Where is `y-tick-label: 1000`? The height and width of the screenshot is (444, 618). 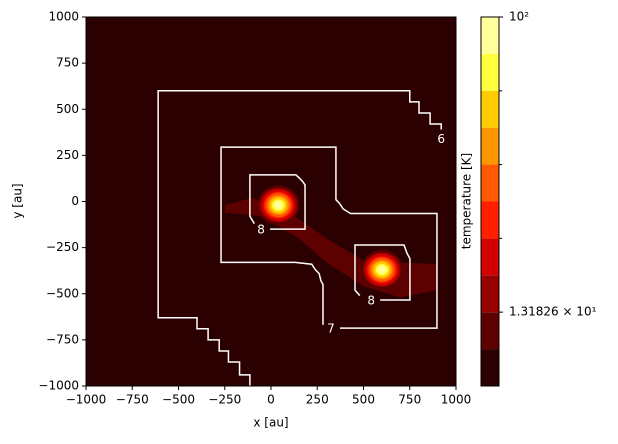
y-tick-label: 1000 is located at coordinates (63, 17).